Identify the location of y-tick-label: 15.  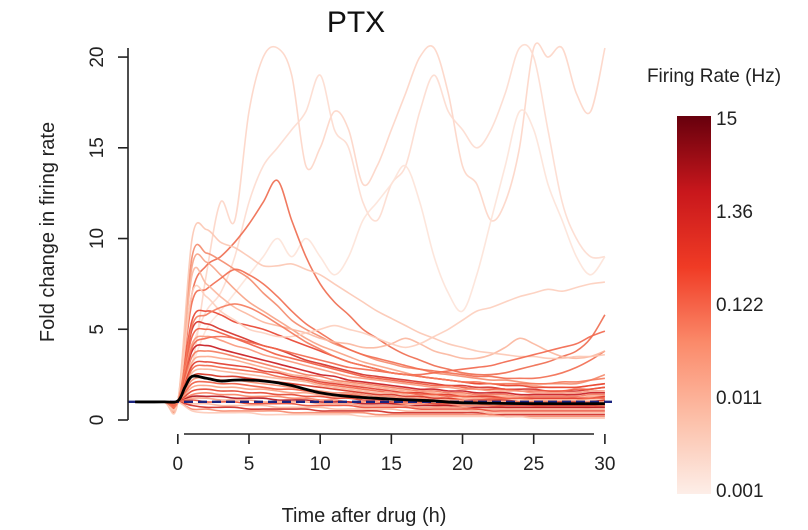
(97, 147).